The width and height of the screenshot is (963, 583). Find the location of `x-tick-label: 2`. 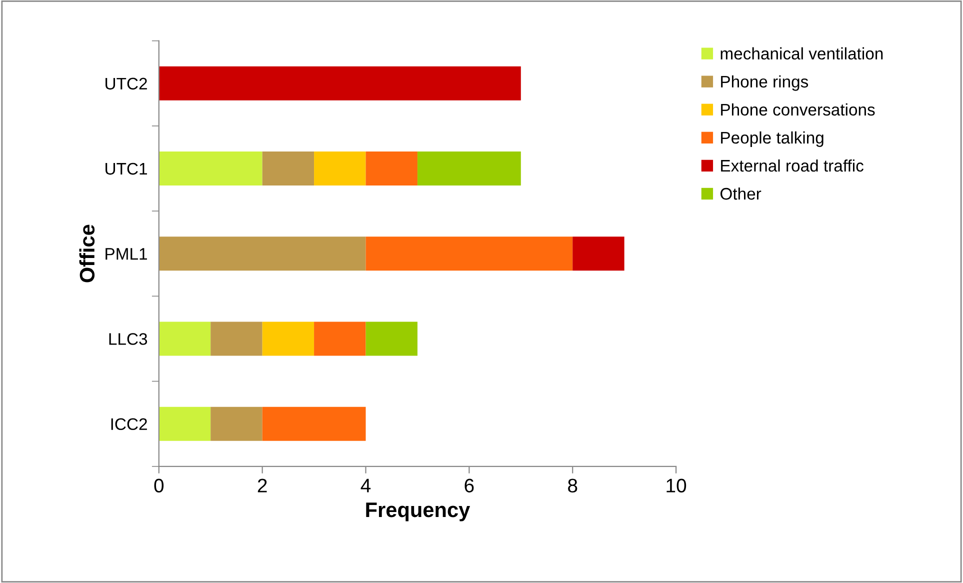

x-tick-label: 2 is located at coordinates (262, 485).